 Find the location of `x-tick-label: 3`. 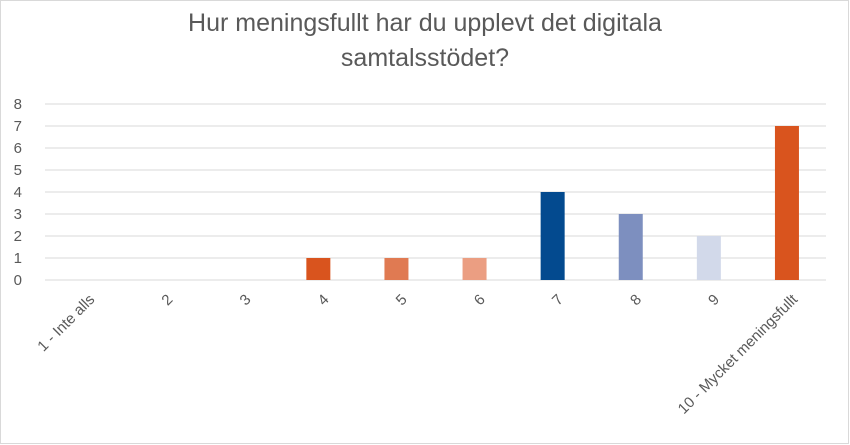

x-tick-label: 3 is located at coordinates (246, 300).